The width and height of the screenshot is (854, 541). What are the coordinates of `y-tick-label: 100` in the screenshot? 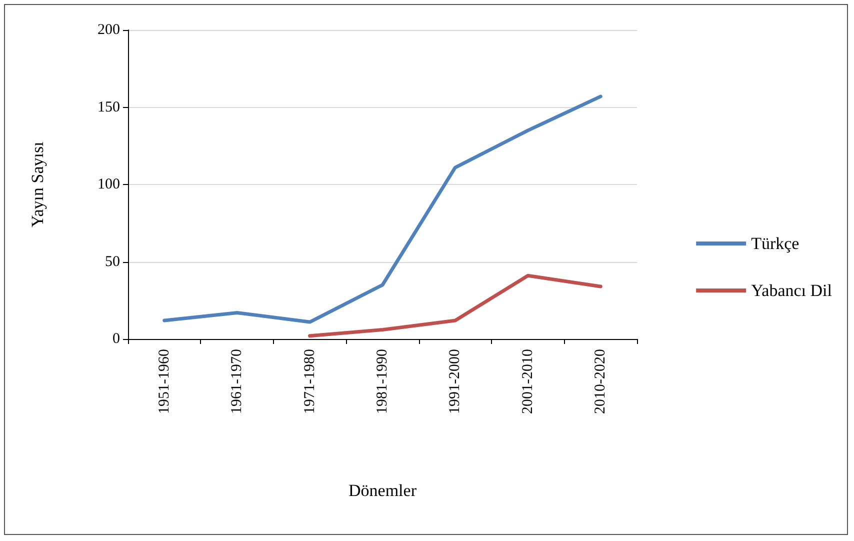 It's located at (109, 184).